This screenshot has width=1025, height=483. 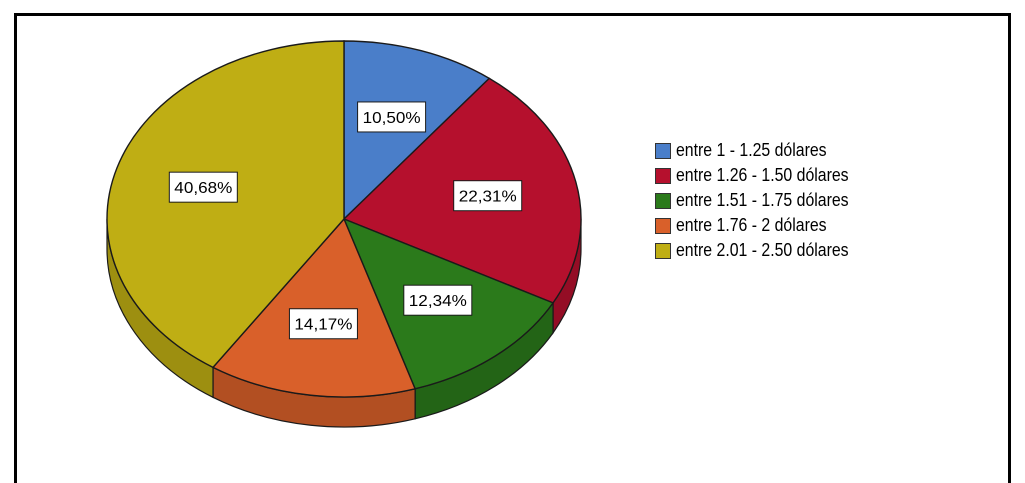 I want to click on legend-label: entre 1.76 - 2 dólares, so click(x=751, y=225).